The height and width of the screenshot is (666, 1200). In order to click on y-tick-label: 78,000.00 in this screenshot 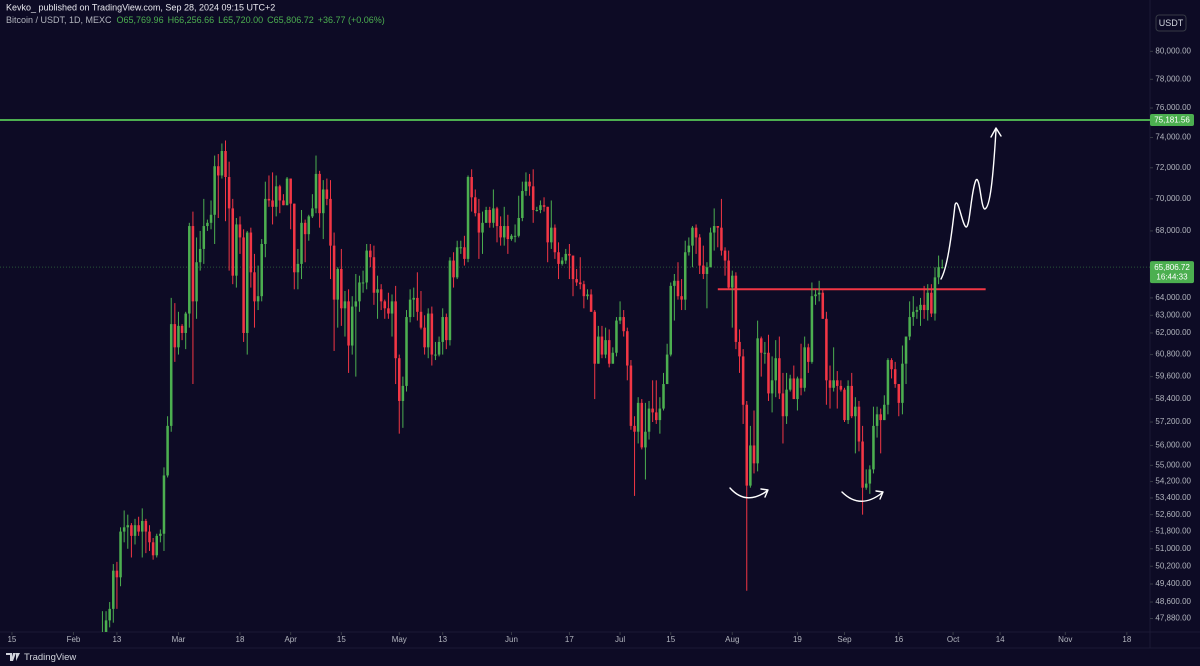, I will do `click(1173, 78)`.